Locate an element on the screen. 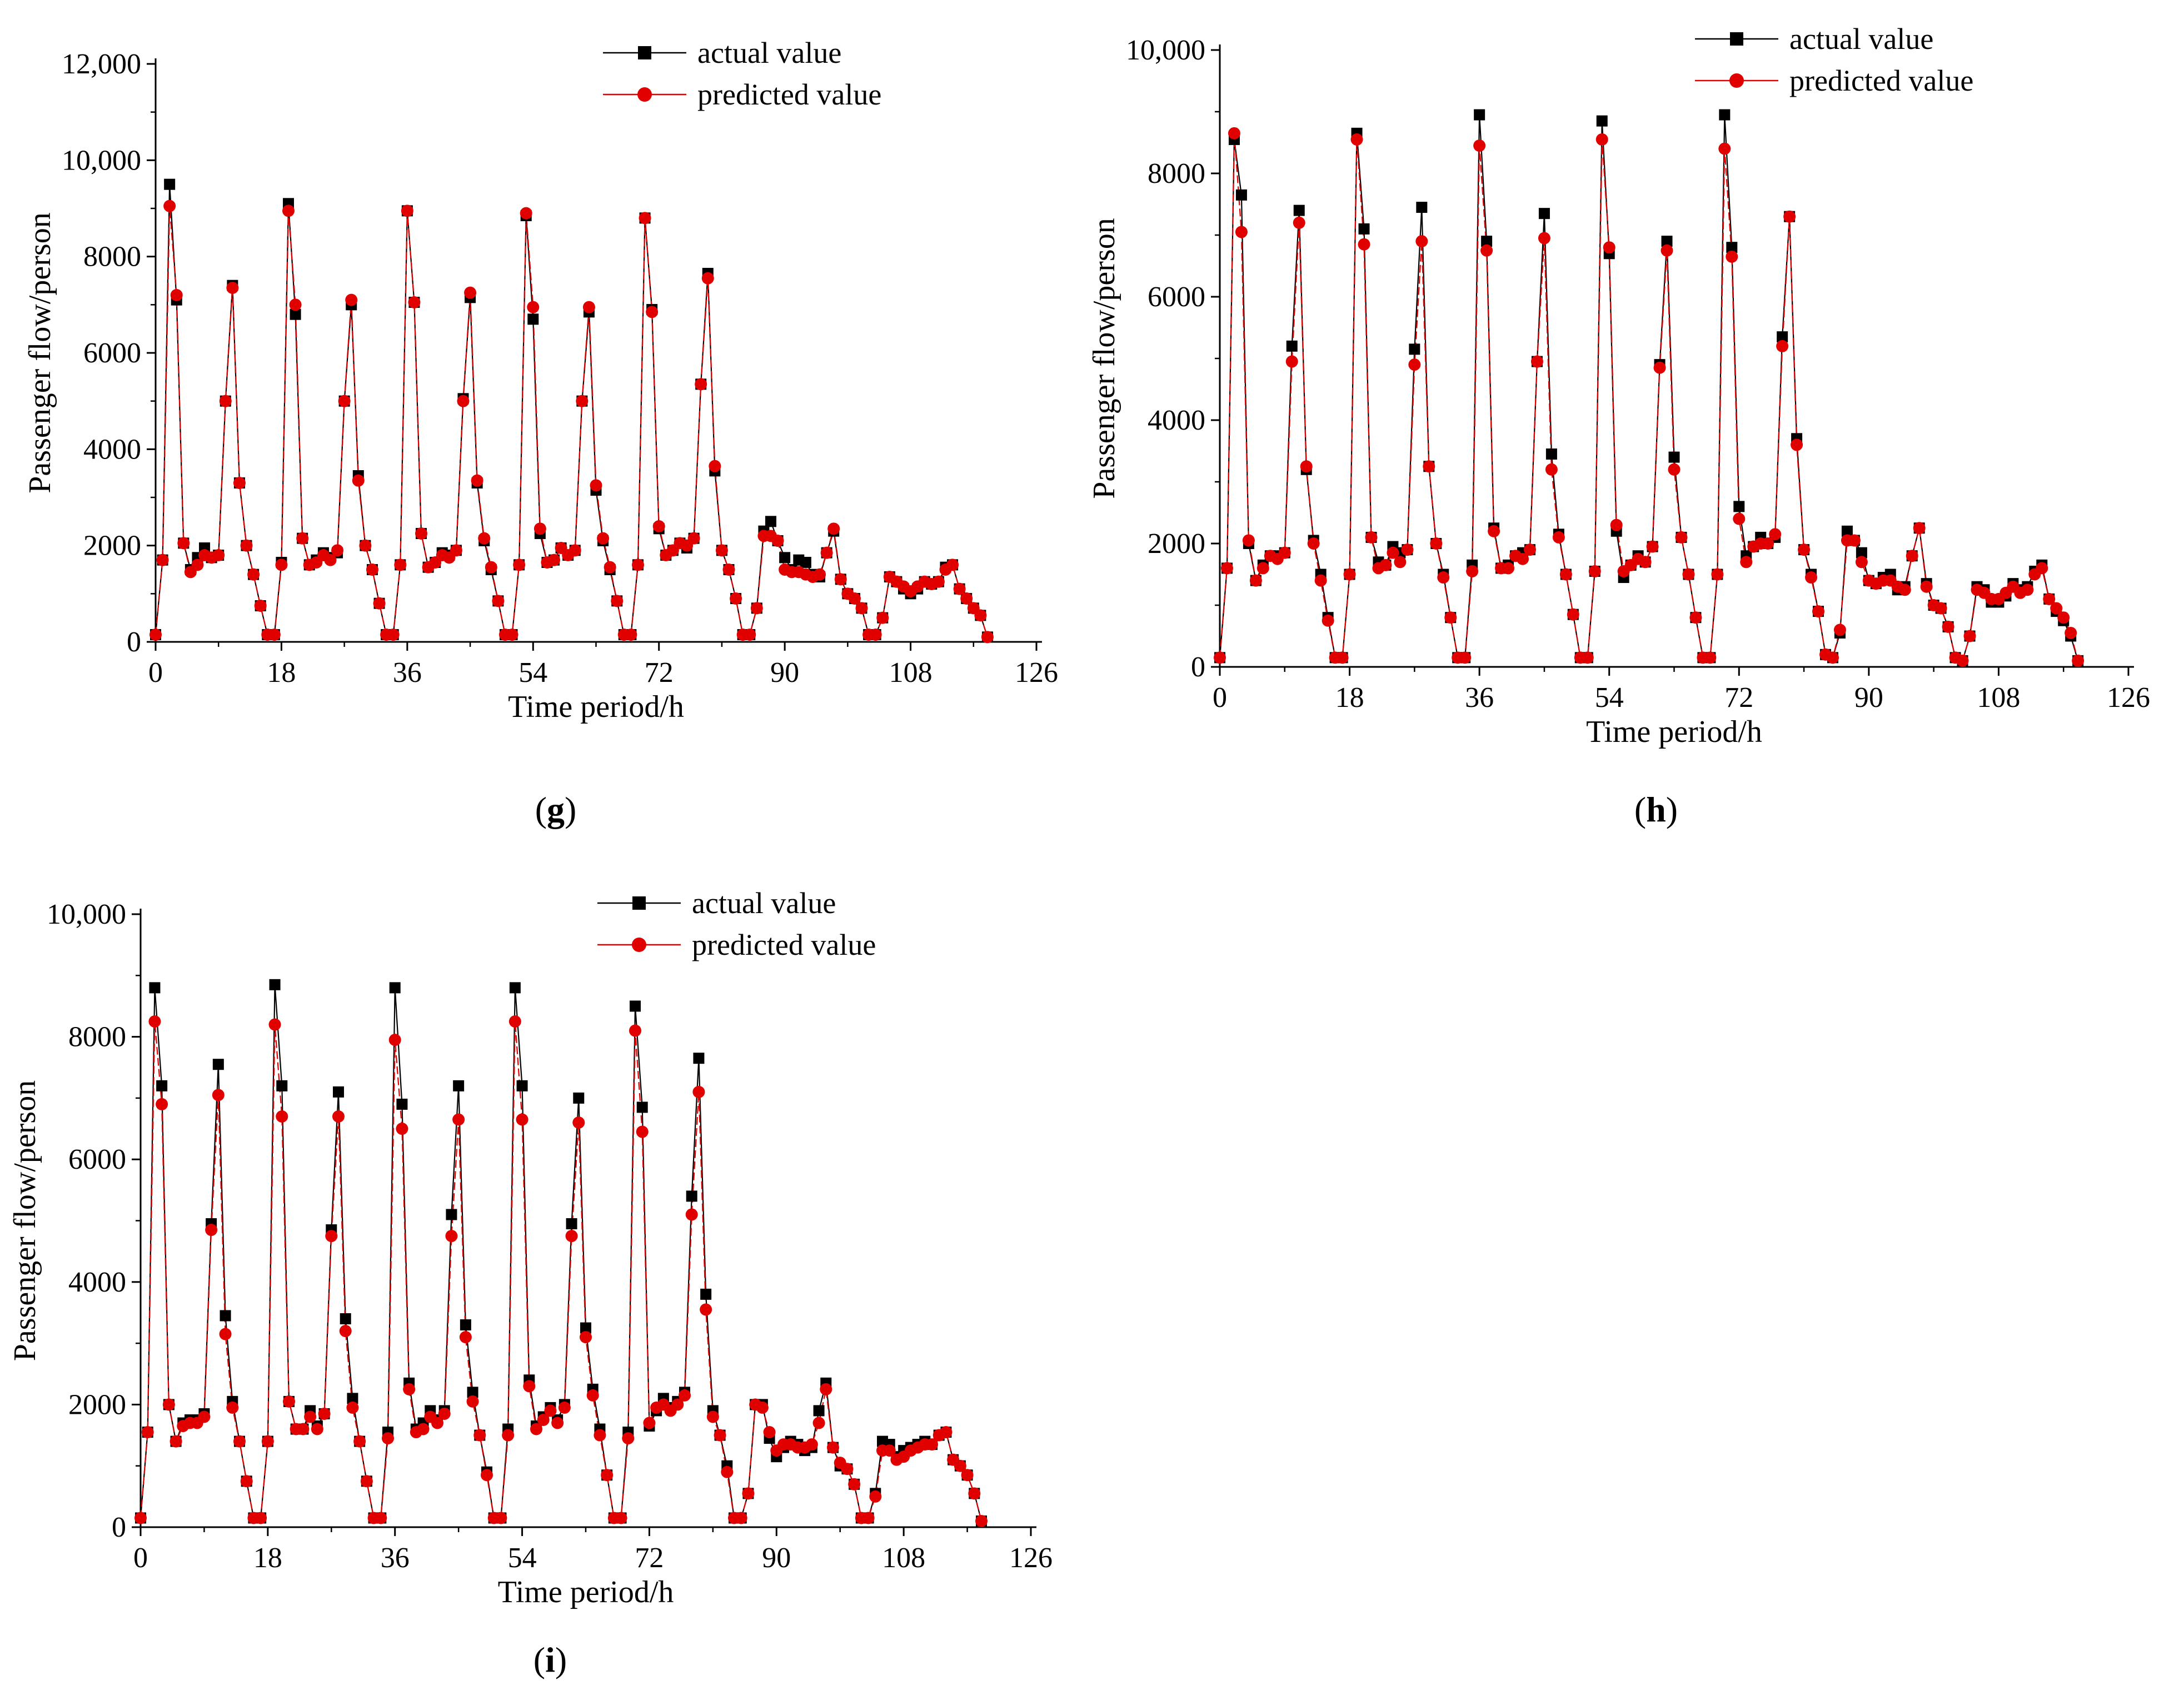  x-tick-label: 0 is located at coordinates (1220, 698).